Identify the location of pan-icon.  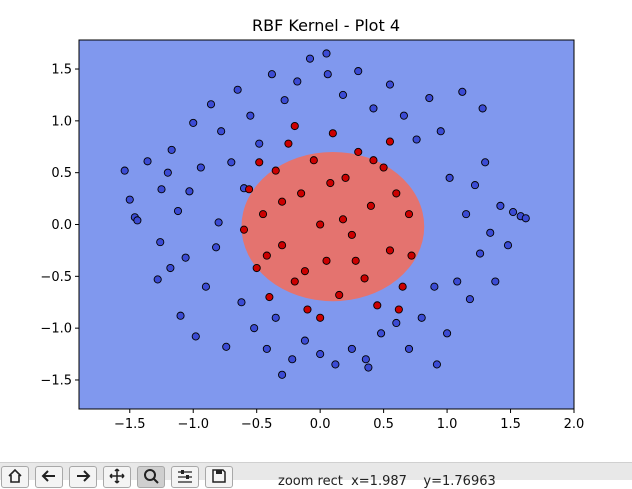
(117, 476).